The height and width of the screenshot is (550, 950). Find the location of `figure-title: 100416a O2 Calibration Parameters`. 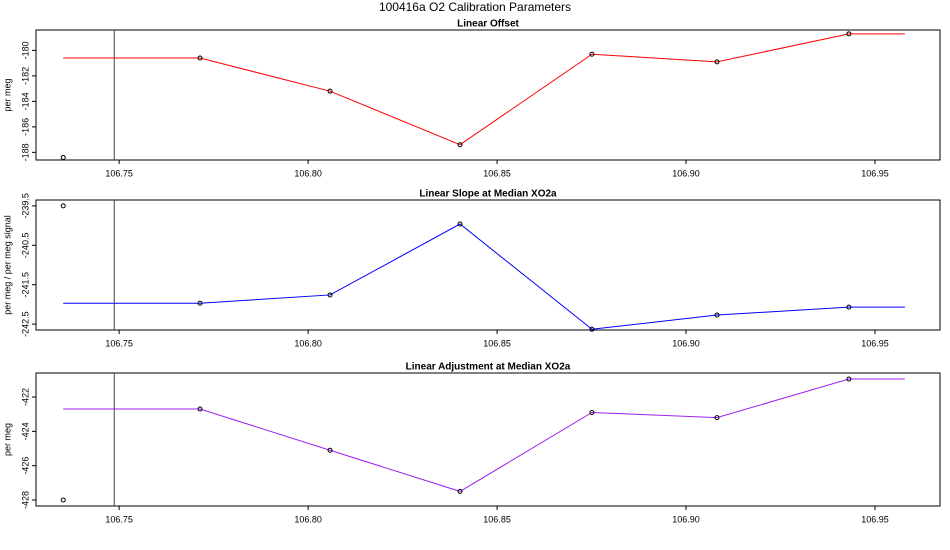

figure-title: 100416a O2 Calibration Parameters is located at coordinates (475, 7).